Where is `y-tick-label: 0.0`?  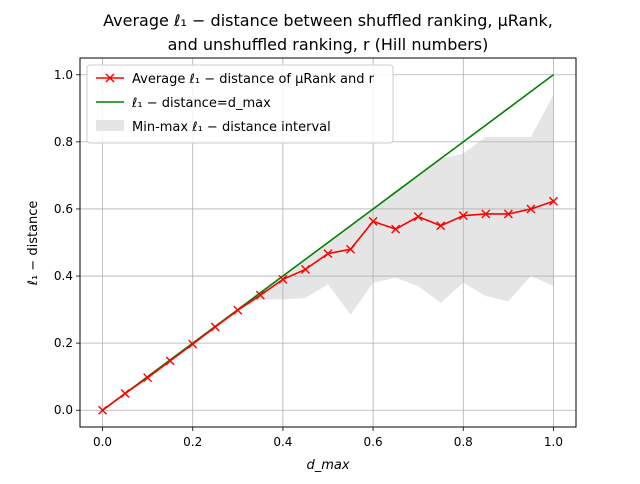 y-tick-label: 0.0 is located at coordinates (63, 410).